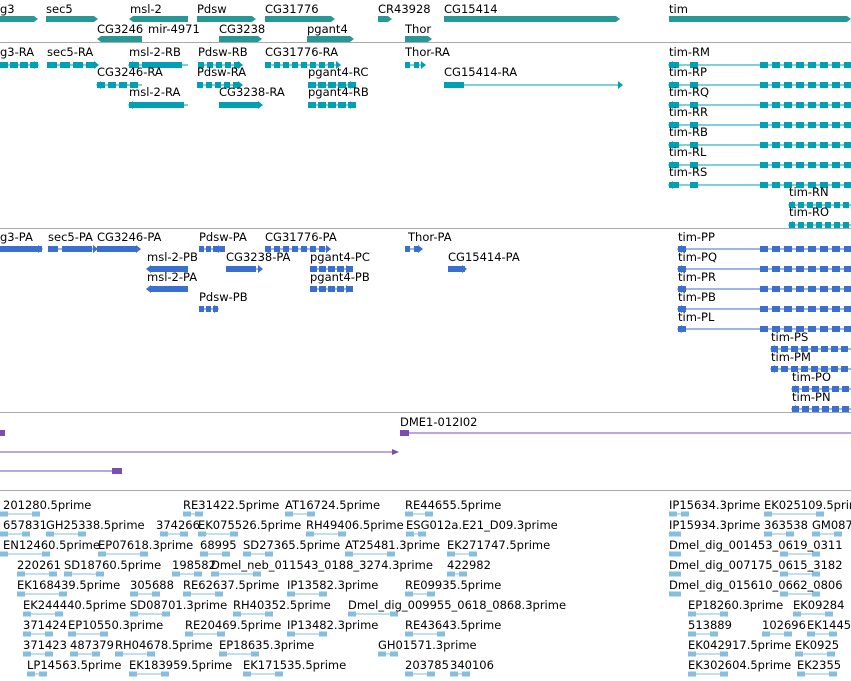 The width and height of the screenshot is (851, 681). Describe the element at coordinates (7, 9) in the screenshot. I see `gene-label: g3` at that location.